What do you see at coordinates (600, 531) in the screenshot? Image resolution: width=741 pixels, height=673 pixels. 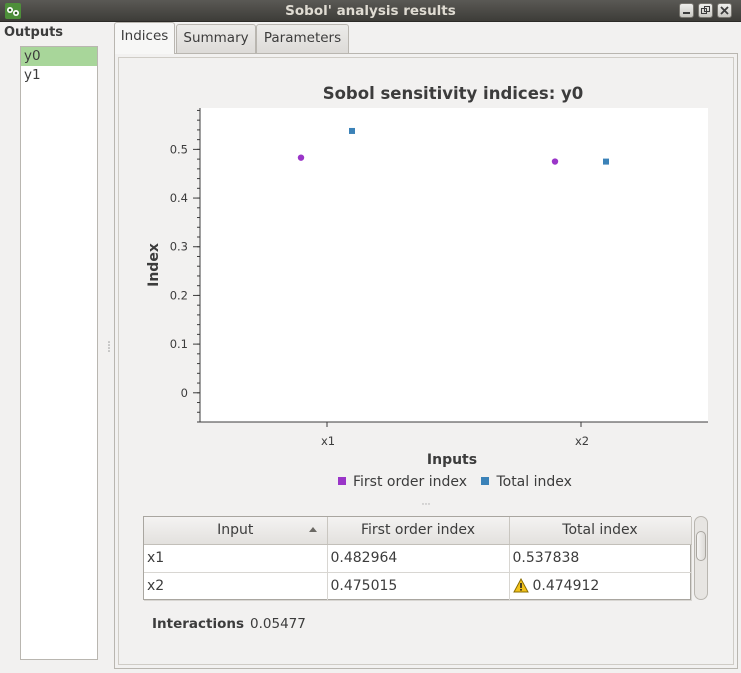 I see `column-header-total: Total index` at bounding box center [600, 531].